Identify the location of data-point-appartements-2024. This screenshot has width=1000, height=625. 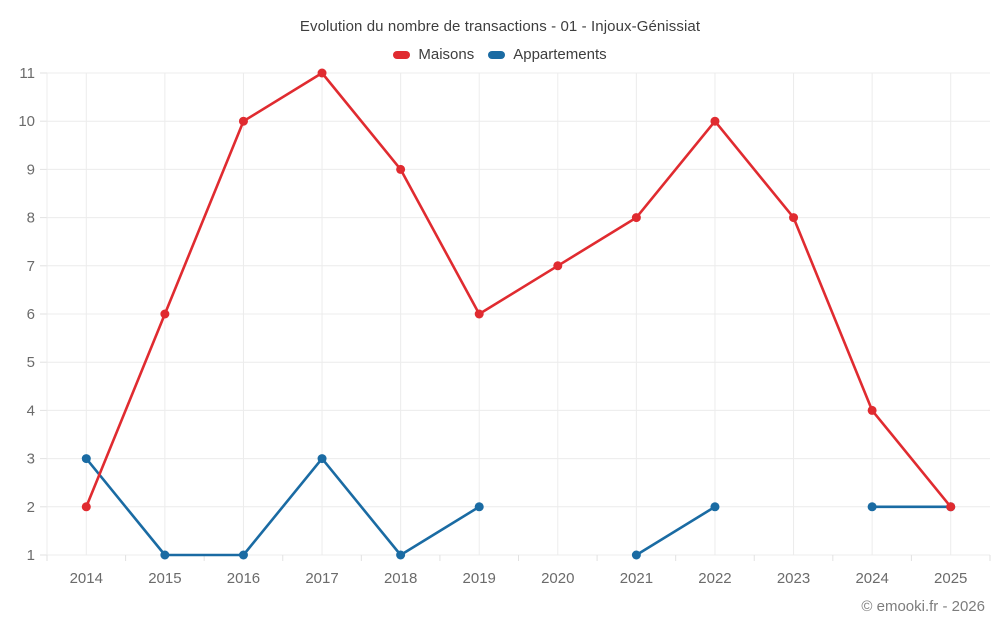
(872, 507).